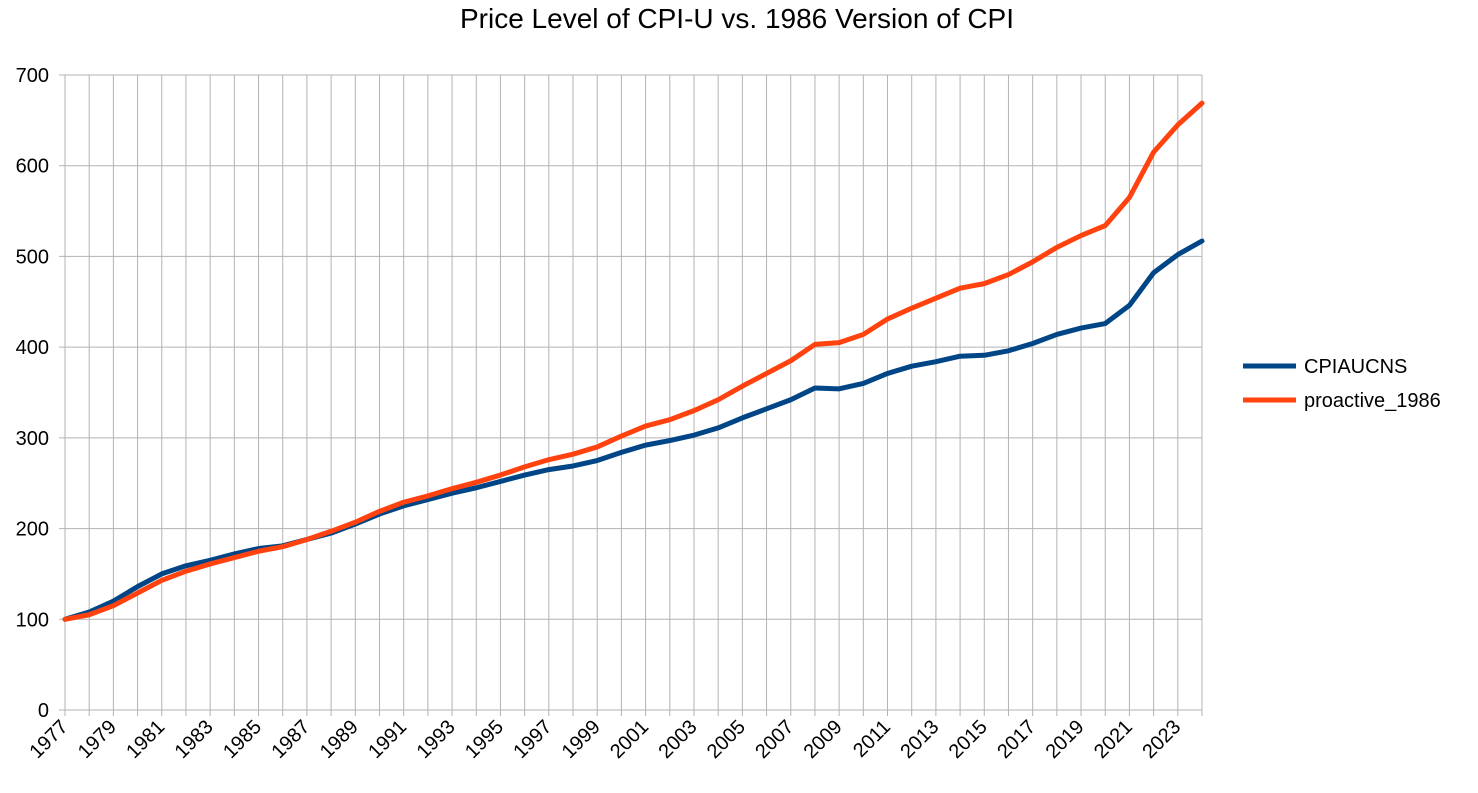 The image size is (1478, 793). What do you see at coordinates (1355, 367) in the screenshot?
I see `legend-label: CPIAUCNS` at bounding box center [1355, 367].